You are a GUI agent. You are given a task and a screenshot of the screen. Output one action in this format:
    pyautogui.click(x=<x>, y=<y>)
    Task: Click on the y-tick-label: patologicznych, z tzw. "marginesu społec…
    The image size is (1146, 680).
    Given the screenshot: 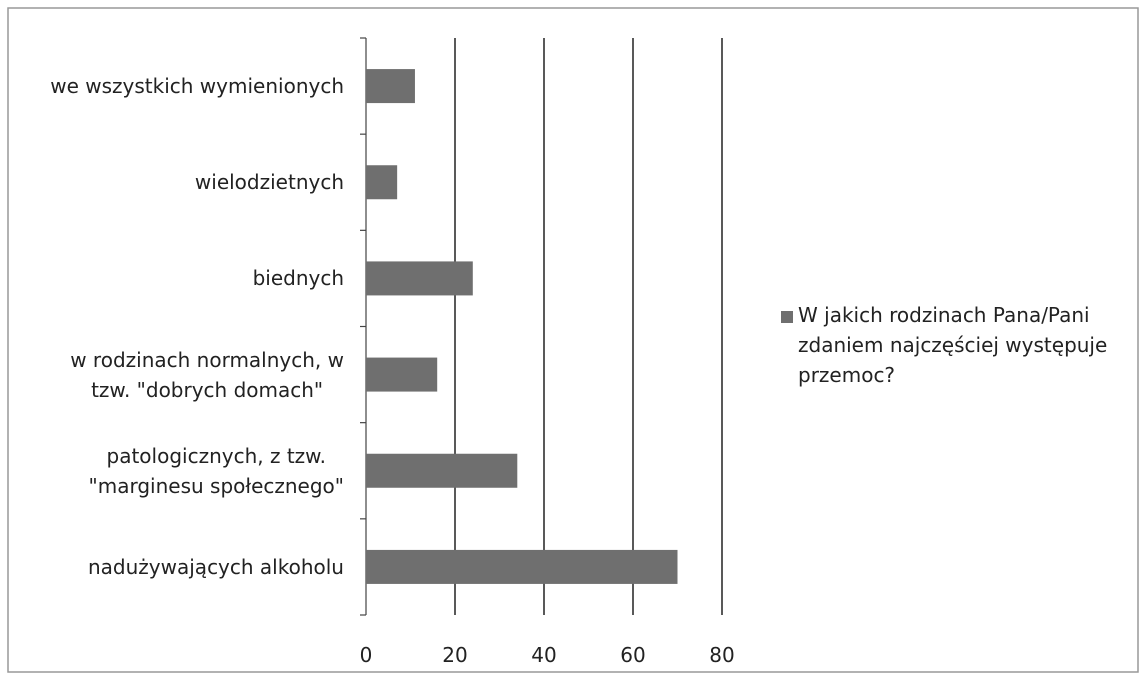 What is the action you would take?
    pyautogui.click(x=216, y=470)
    